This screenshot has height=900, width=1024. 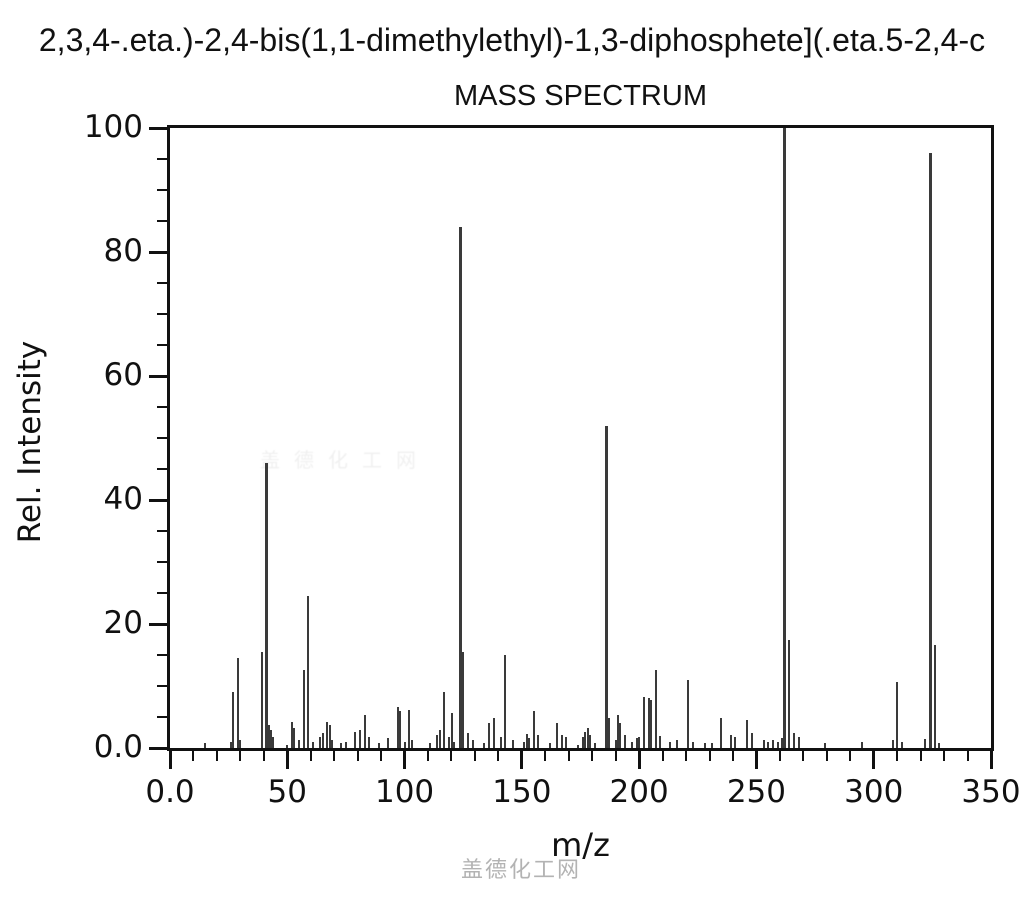 I want to click on y-tick-label: 60, so click(x=123, y=375).